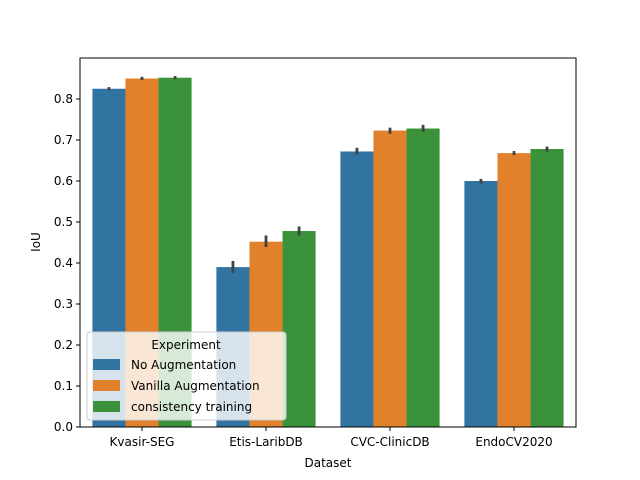  I want to click on y-tick-label: 0.0, so click(63, 427).